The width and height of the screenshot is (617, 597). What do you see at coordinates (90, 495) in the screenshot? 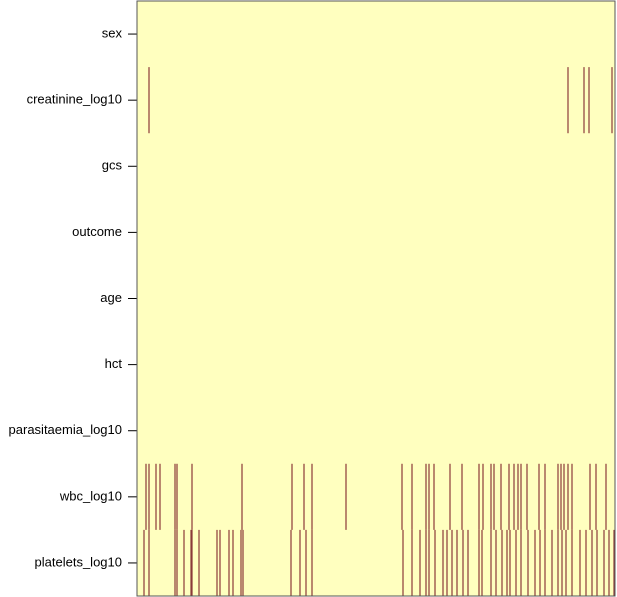
I see `y-tick-label: wbc_log10` at bounding box center [90, 495].